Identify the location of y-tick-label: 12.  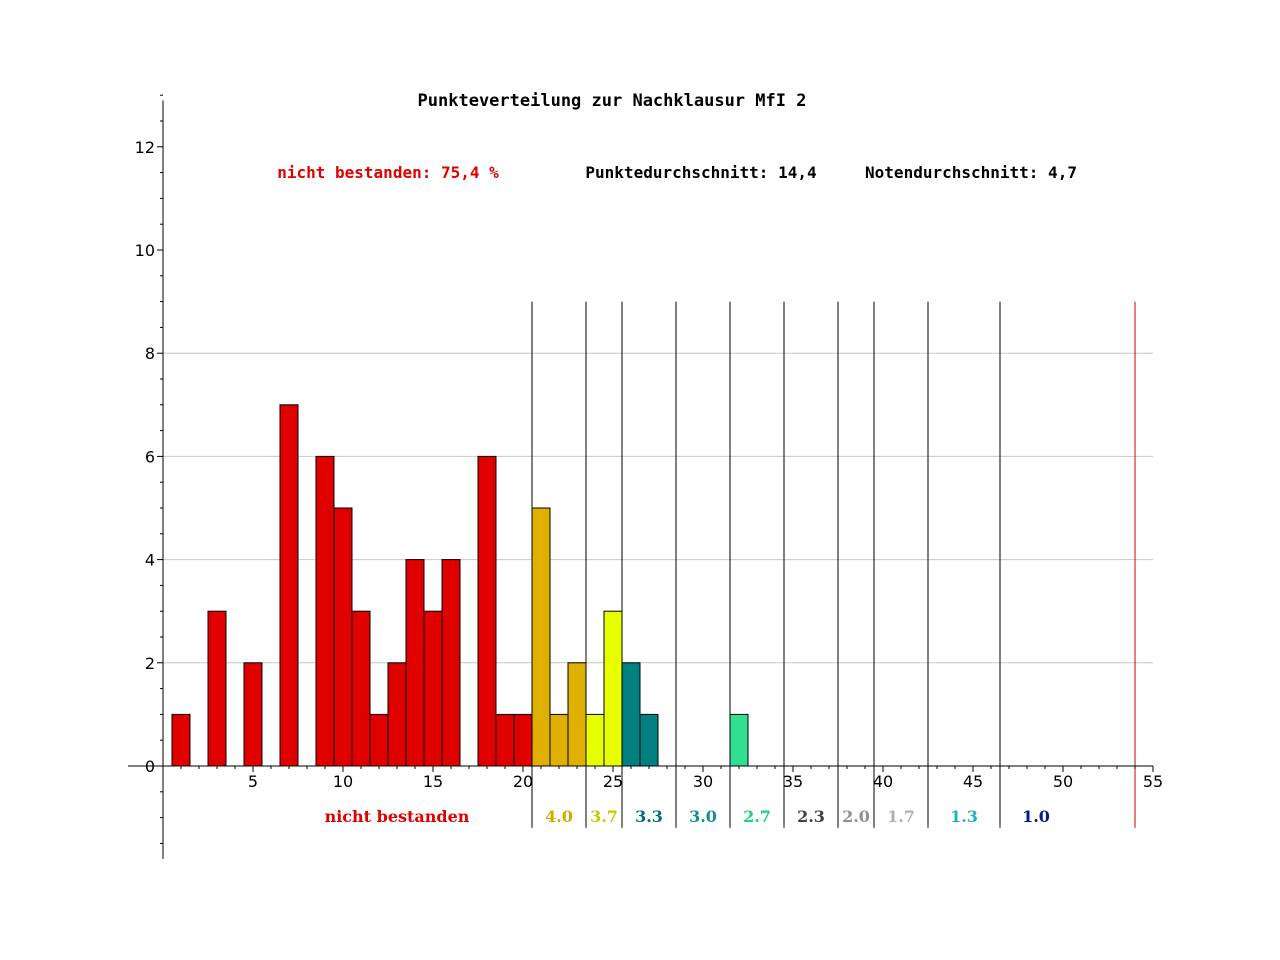
(145, 147).